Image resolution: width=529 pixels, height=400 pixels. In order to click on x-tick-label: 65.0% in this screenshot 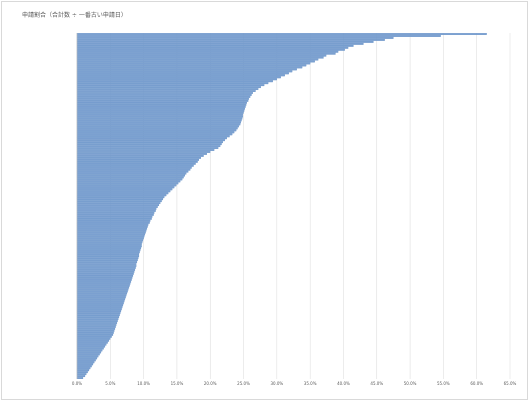, I will do `click(510, 383)`.